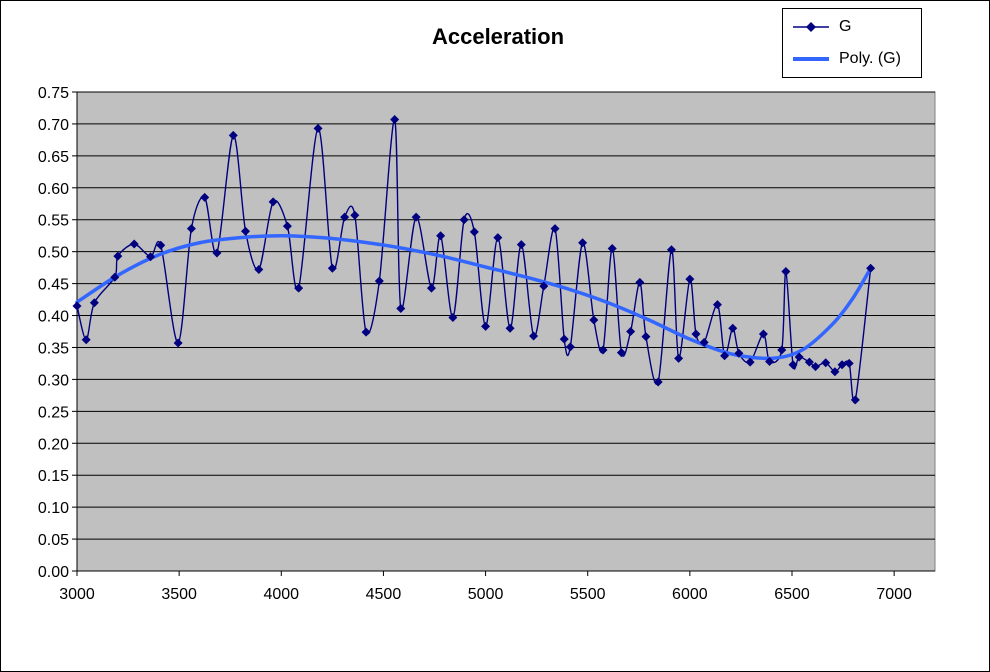  Describe the element at coordinates (53, 157) in the screenshot. I see `y-tick-label: 0.65` at that location.